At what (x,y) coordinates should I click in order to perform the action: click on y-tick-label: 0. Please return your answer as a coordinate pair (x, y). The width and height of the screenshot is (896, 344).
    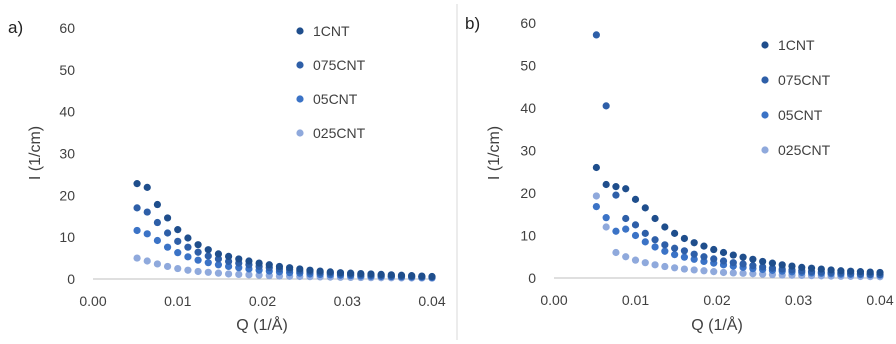
    Looking at the image, I should click on (71, 279).